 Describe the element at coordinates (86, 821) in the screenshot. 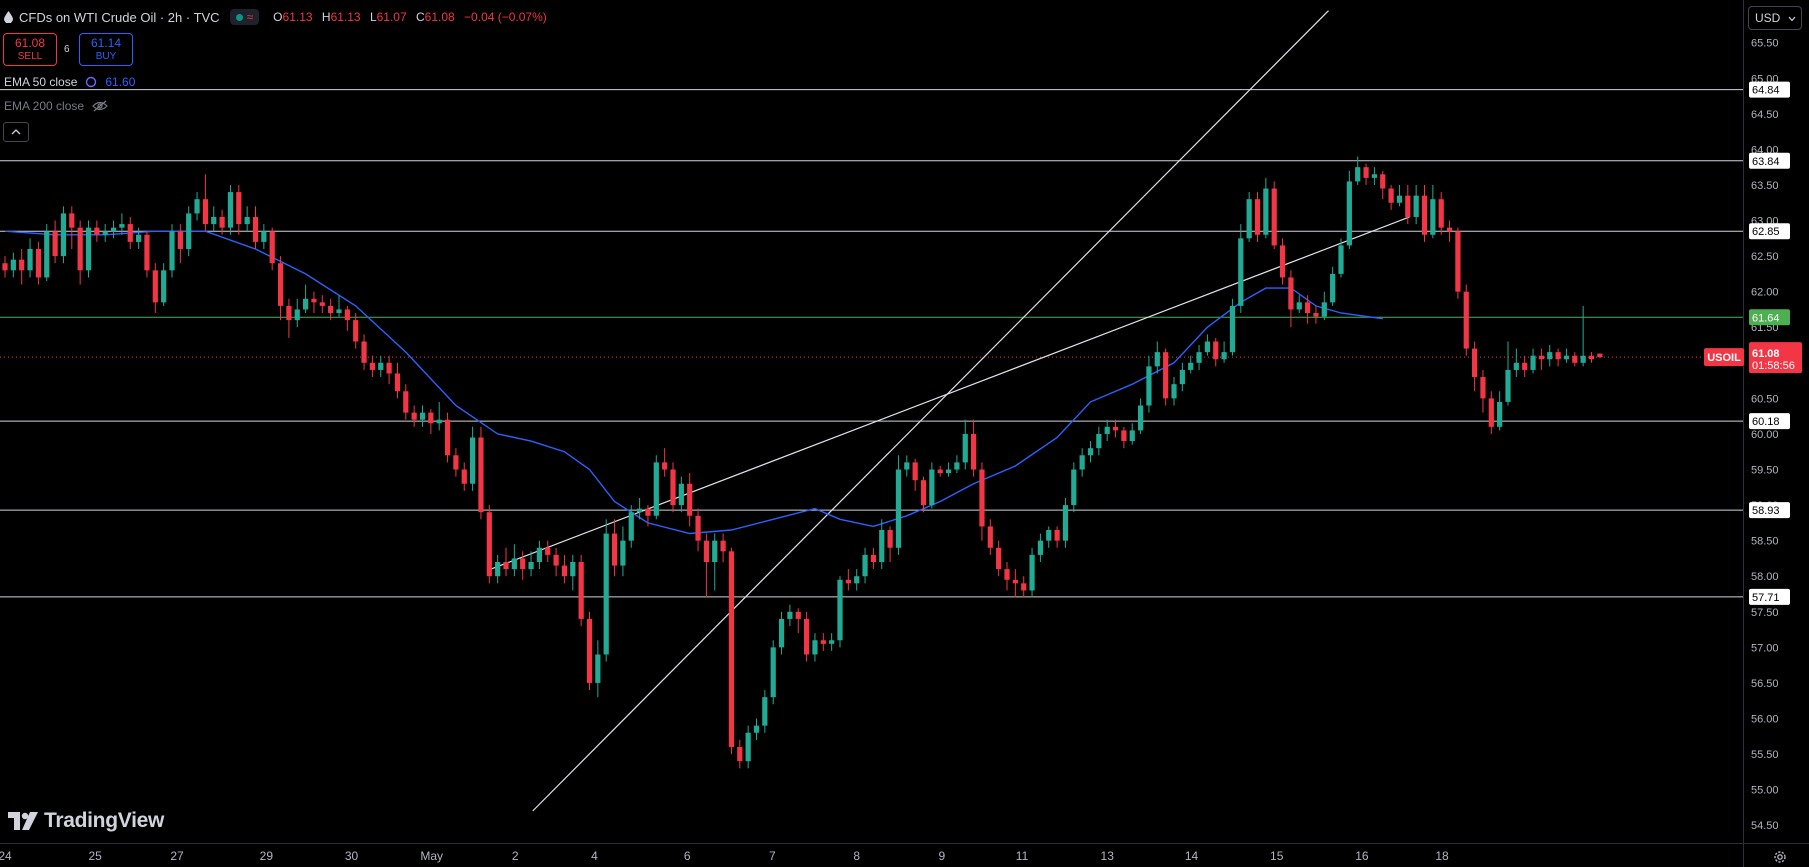

I see `tradingview-logo: TradingView` at that location.